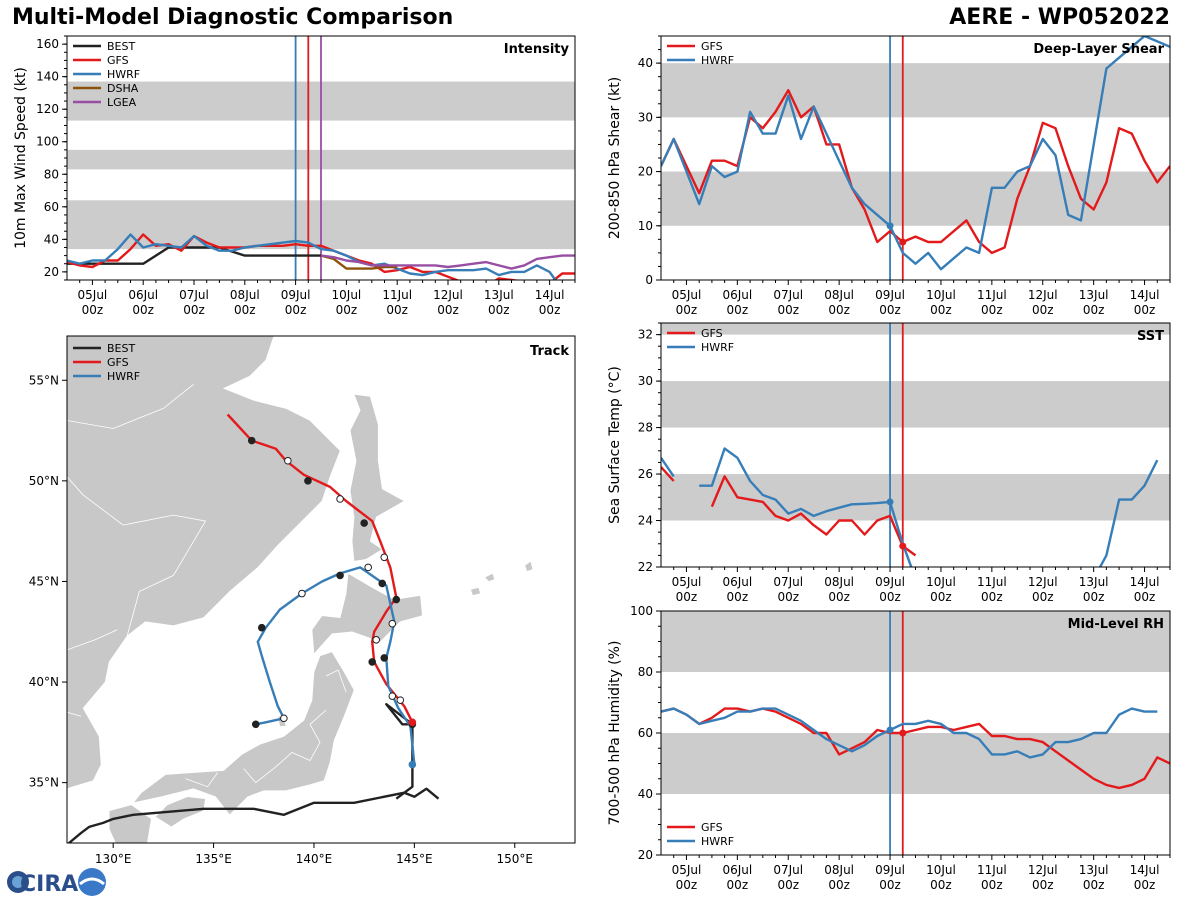 The image size is (1200, 900). What do you see at coordinates (44, 581) in the screenshot?
I see `lat-tick-label: 45°N` at bounding box center [44, 581].